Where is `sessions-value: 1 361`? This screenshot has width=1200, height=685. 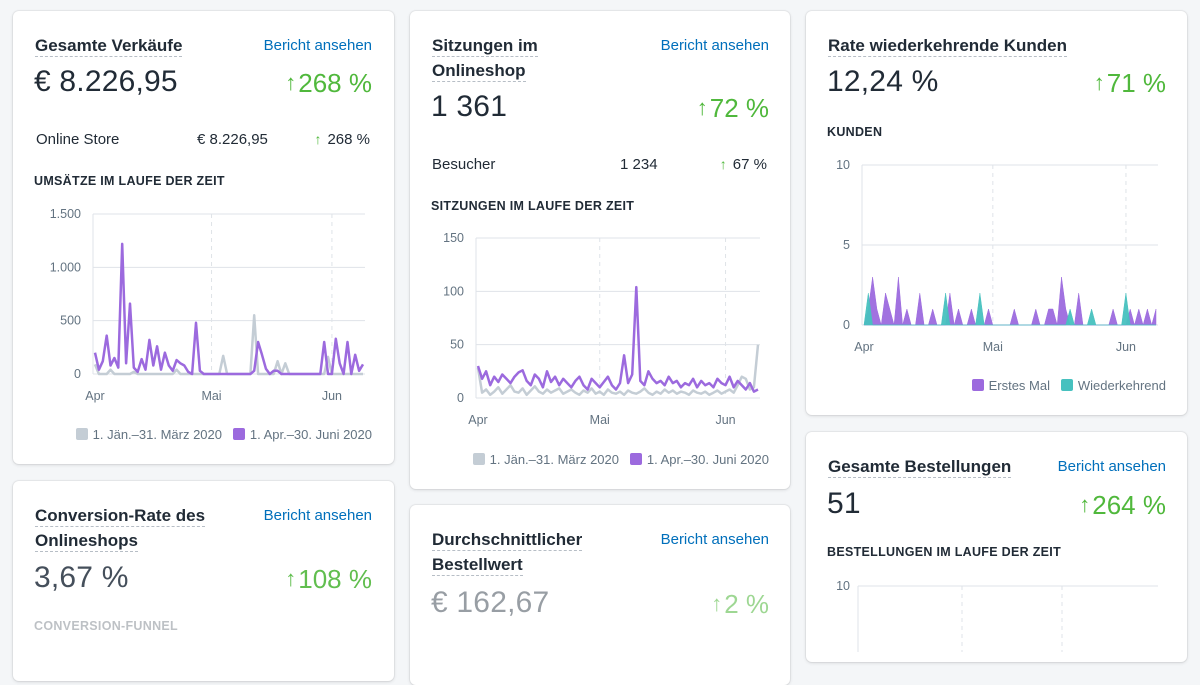
sessions-value: 1 361 is located at coordinates (469, 106).